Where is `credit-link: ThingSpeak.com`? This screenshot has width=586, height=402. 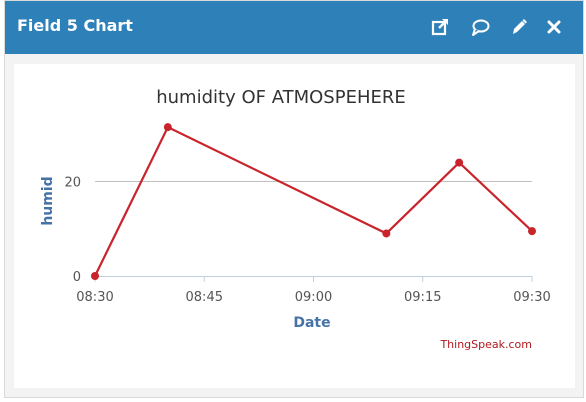
credit-link: ThingSpeak.com is located at coordinates (485, 344).